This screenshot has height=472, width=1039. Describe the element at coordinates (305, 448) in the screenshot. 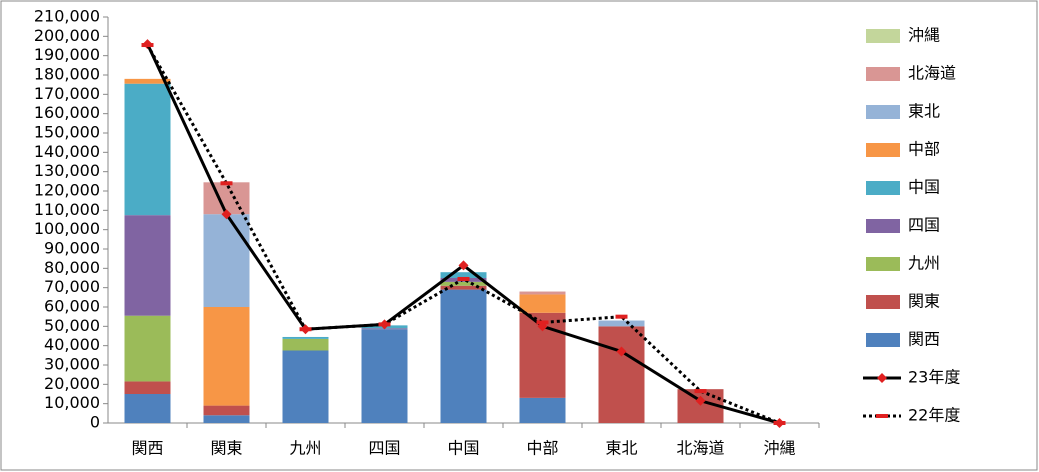

I see `x-tick-label: 九州` at that location.